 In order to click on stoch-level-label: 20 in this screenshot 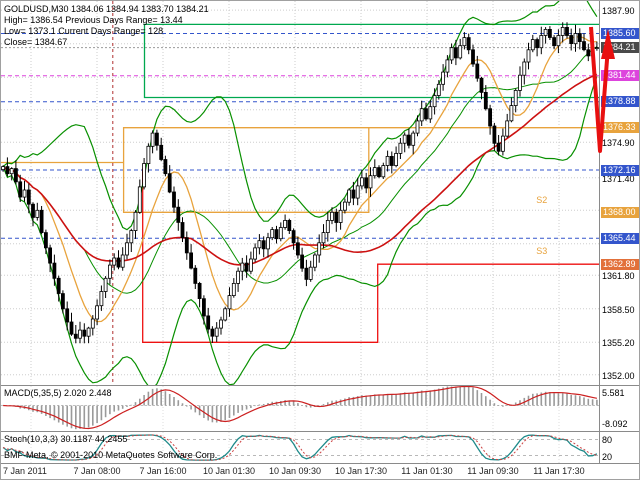, I will do `click(607, 456)`.